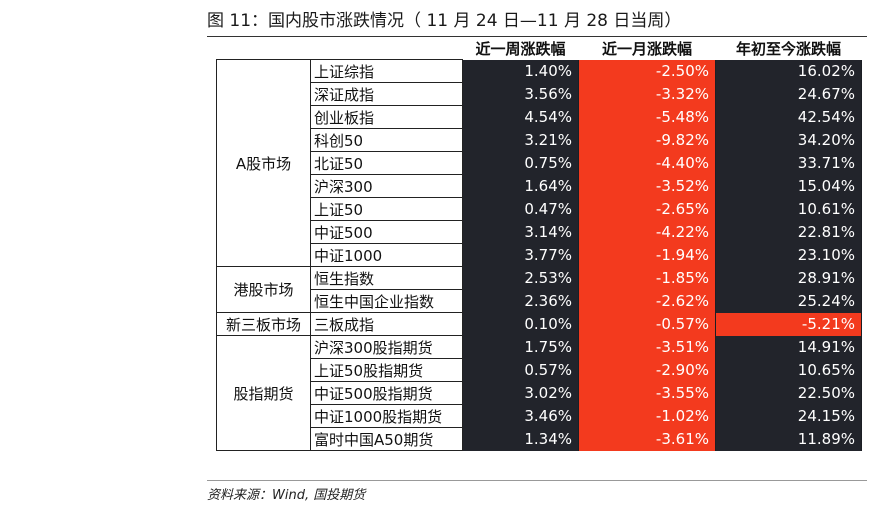 This screenshot has height=505, width=880. What do you see at coordinates (788, 48) in the screenshot?
I see `header-ytd-change: 年初至今涨跌幅` at bounding box center [788, 48].